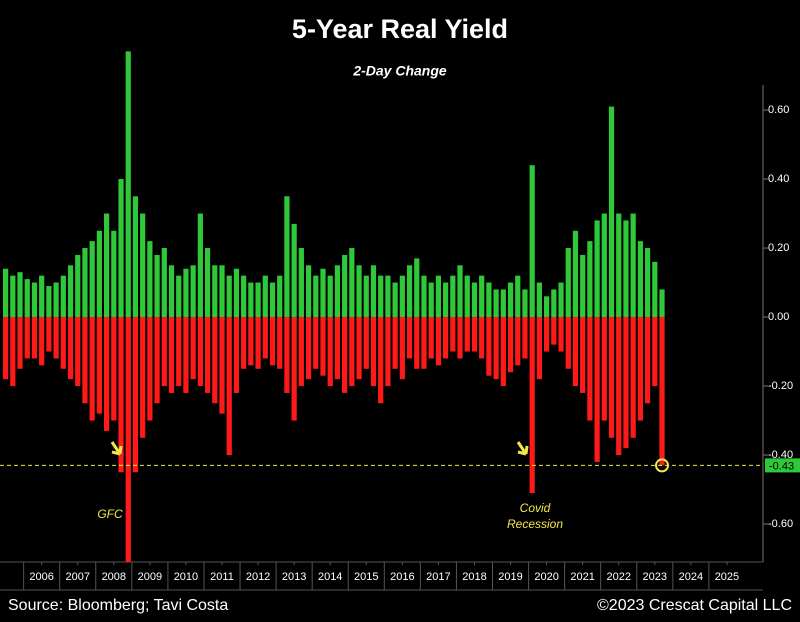 Image resolution: width=800 pixels, height=622 pixels. I want to click on annotation: Covid, so click(535, 508).